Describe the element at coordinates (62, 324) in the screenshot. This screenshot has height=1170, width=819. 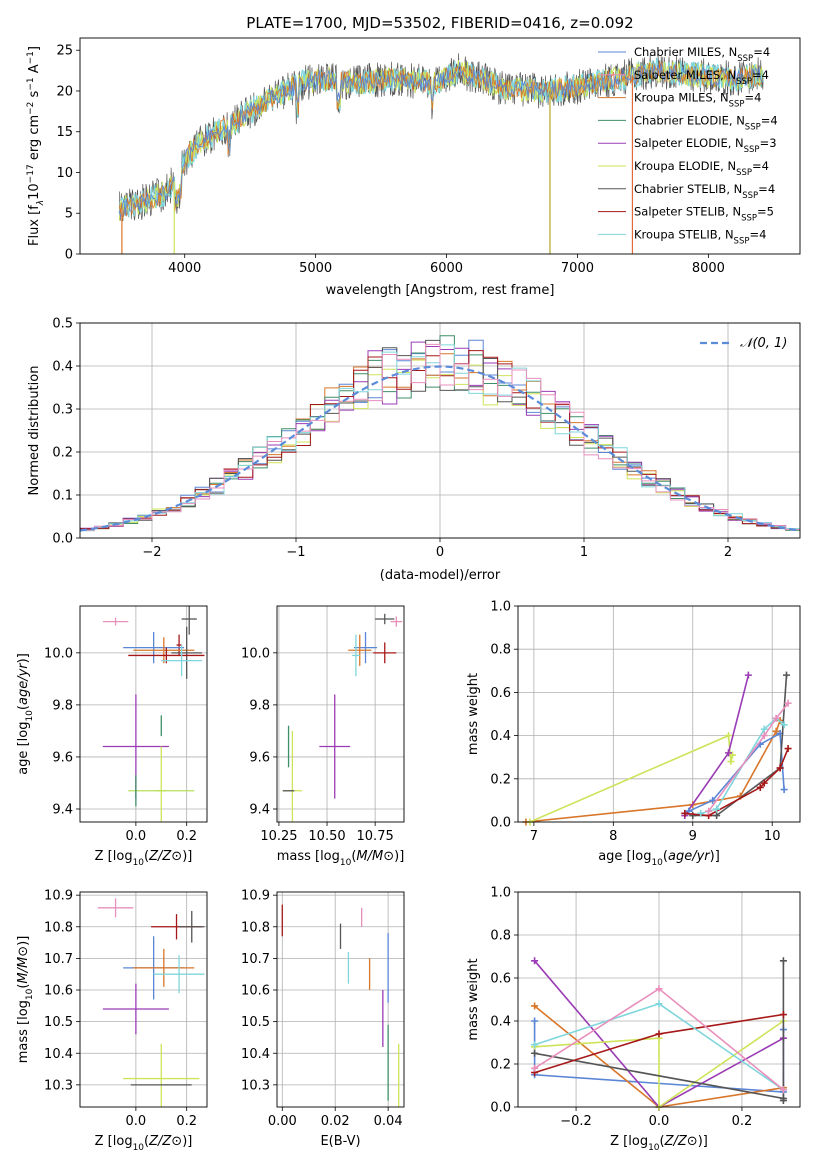
I see `y-tick-label: 0.5` at that location.